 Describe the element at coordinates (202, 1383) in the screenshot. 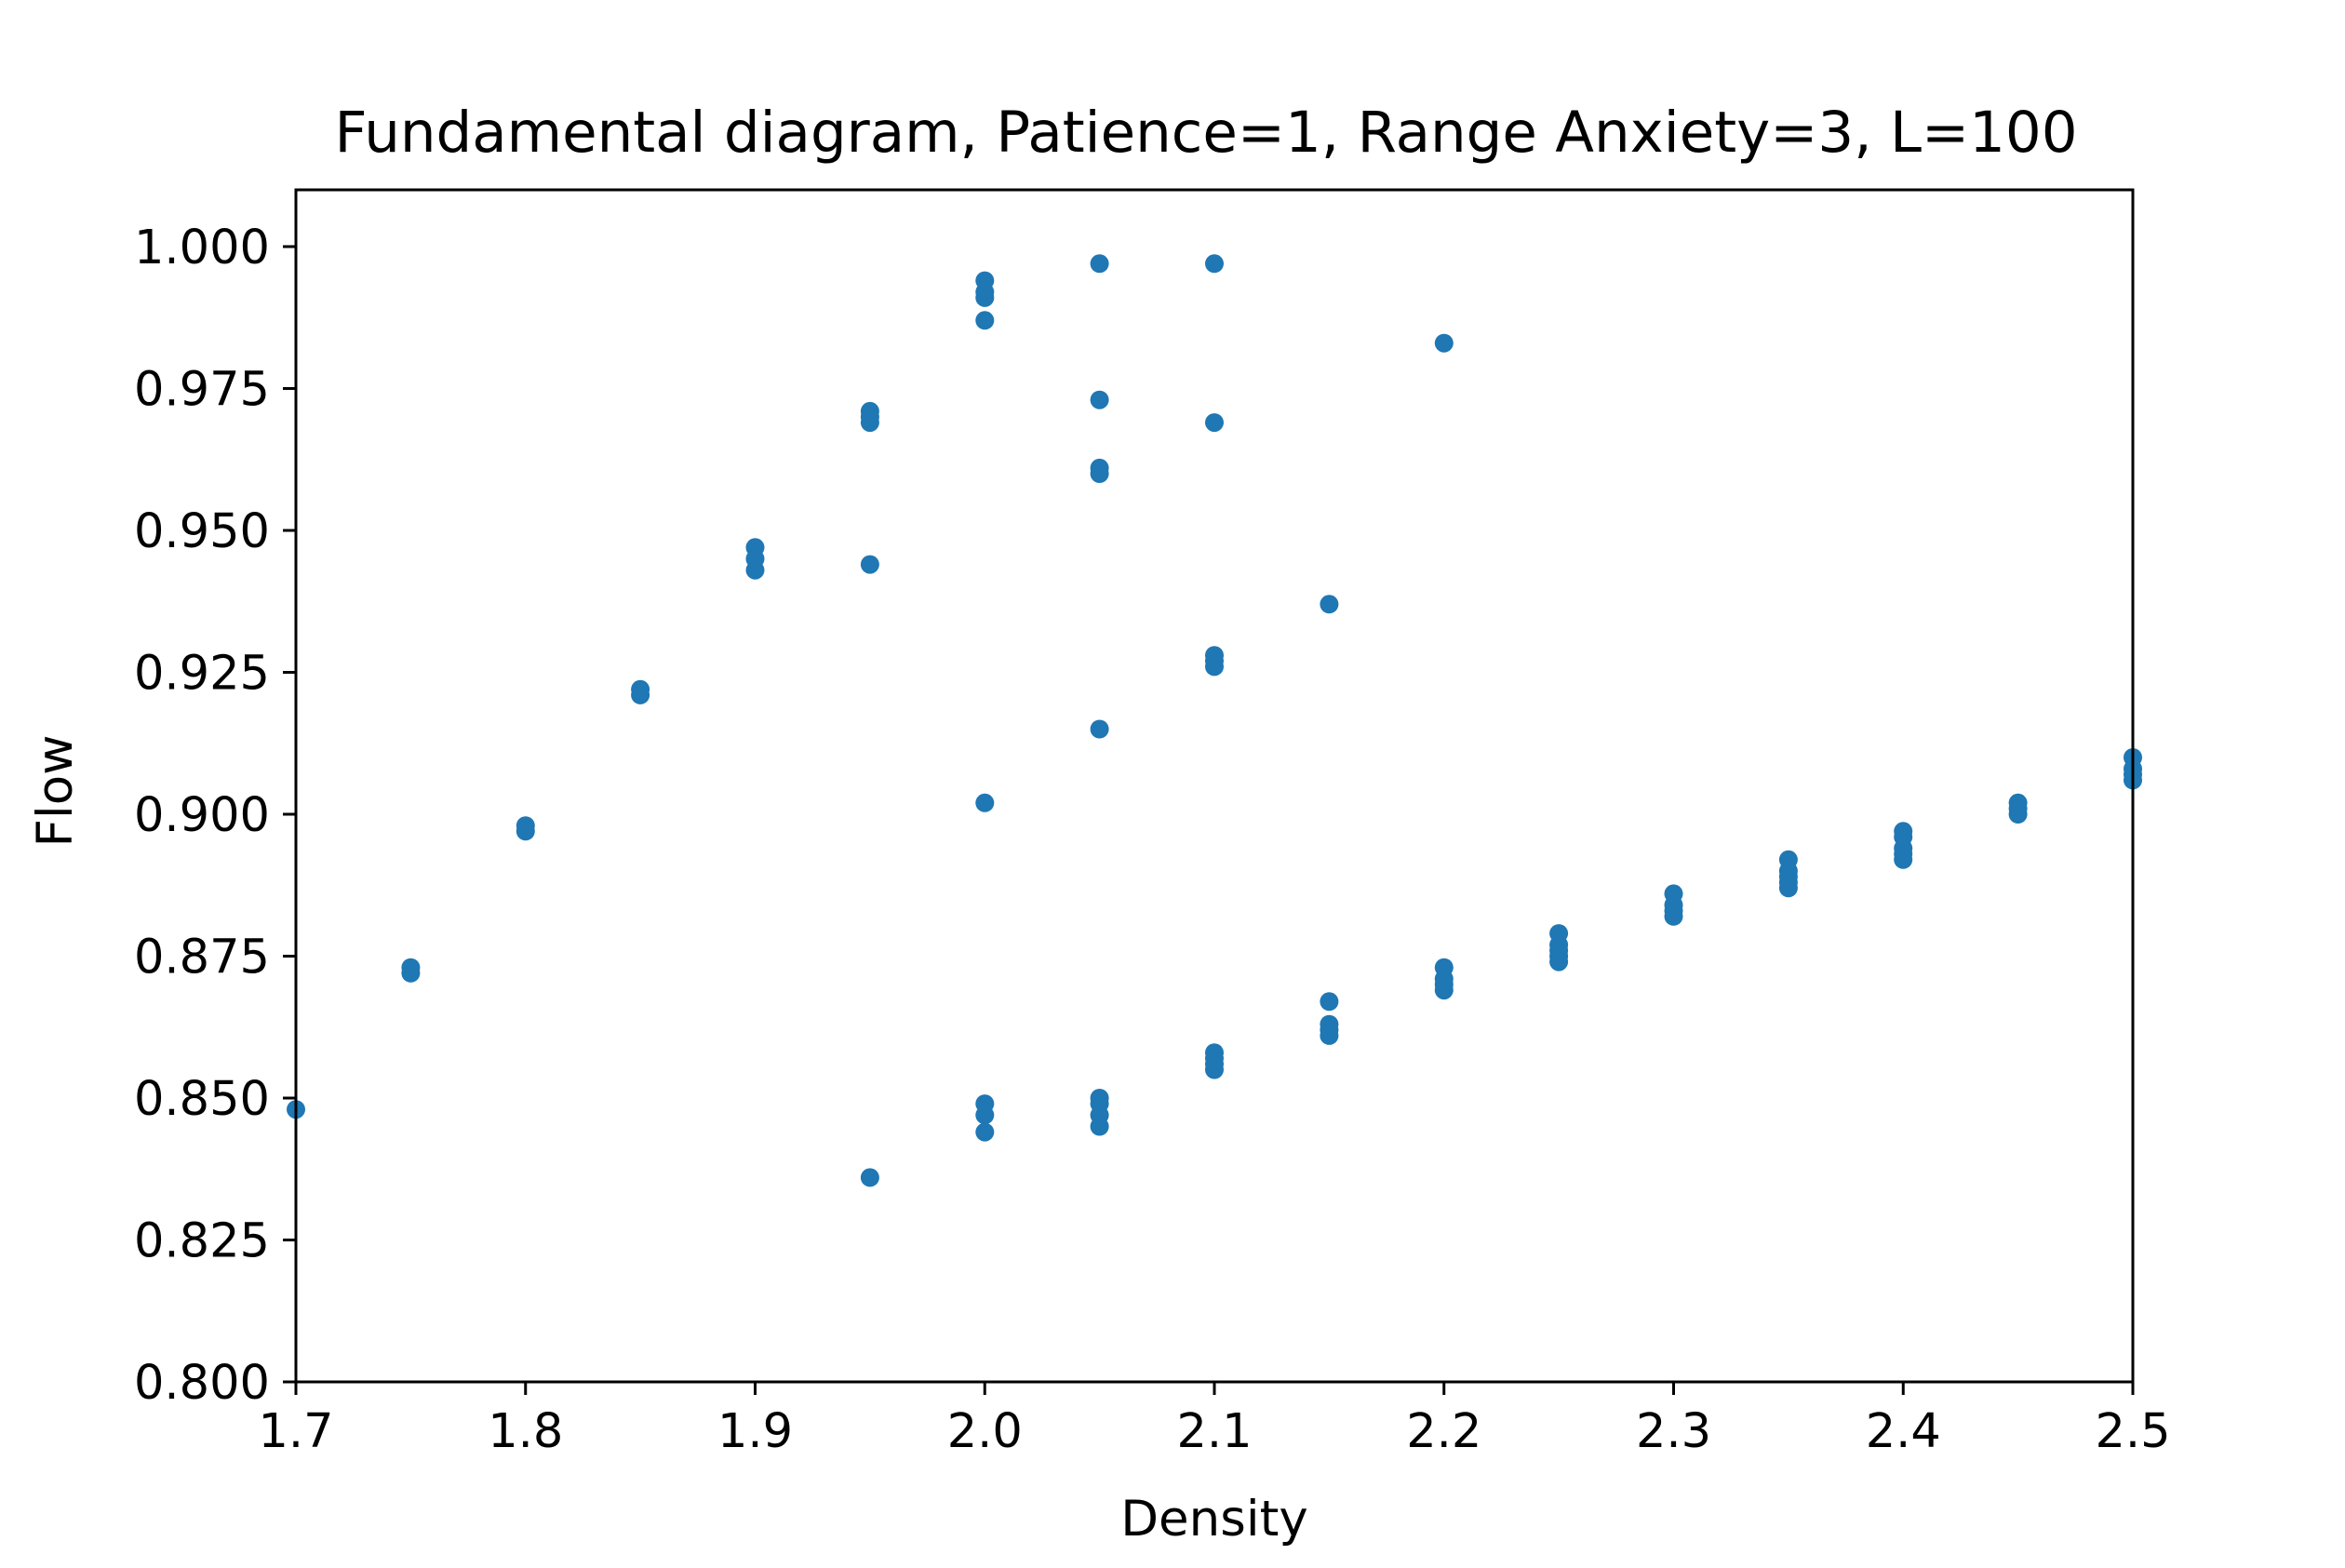

I see `y-tick-label: 0.800` at that location.